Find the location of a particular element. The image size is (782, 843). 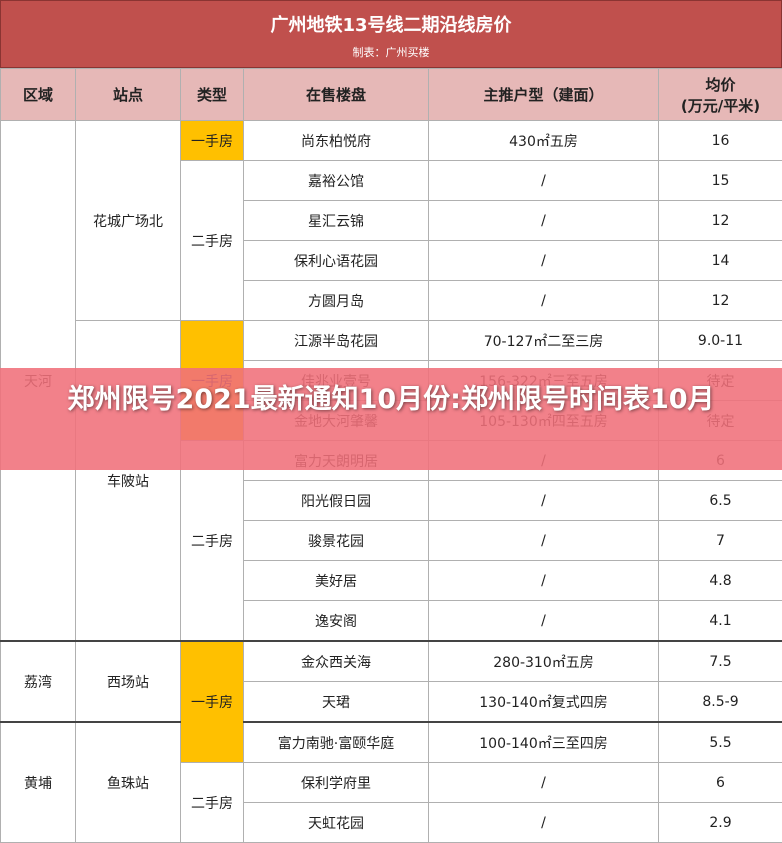

price-cell: 4.8 is located at coordinates (720, 581).